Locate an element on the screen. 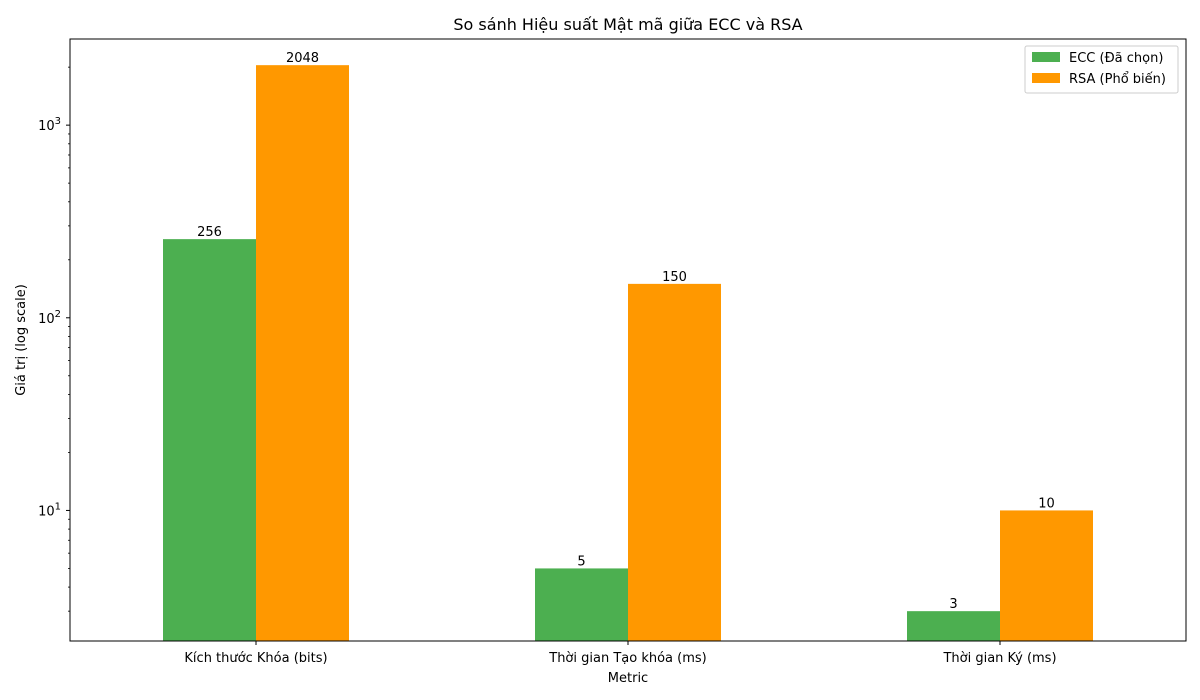 Image resolution: width=1200 pixels, height=700 pixels. y-axis-ticks: 10¹ 10² 10³ is located at coordinates (54, 339).